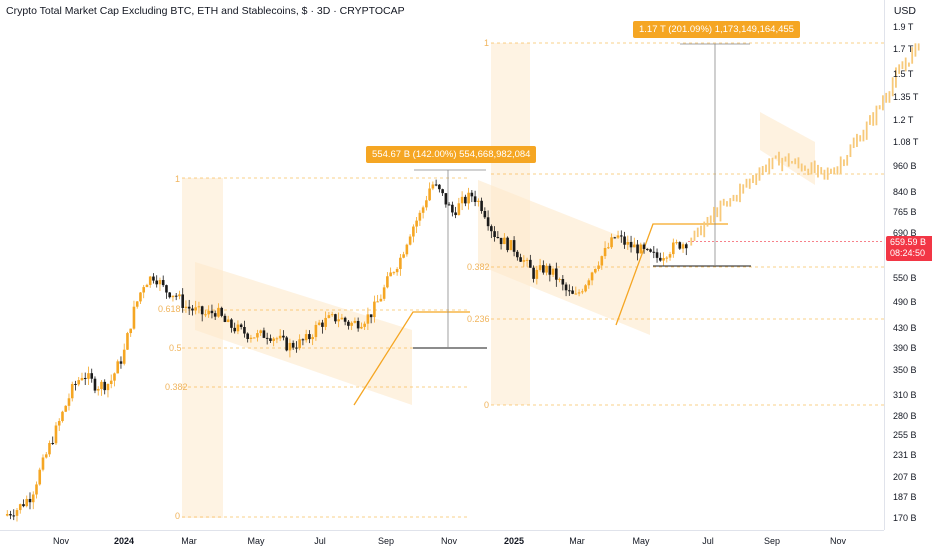 Image resolution: width=932 pixels, height=550 pixels. I want to click on y-tick-label: 170 B, so click(905, 518).